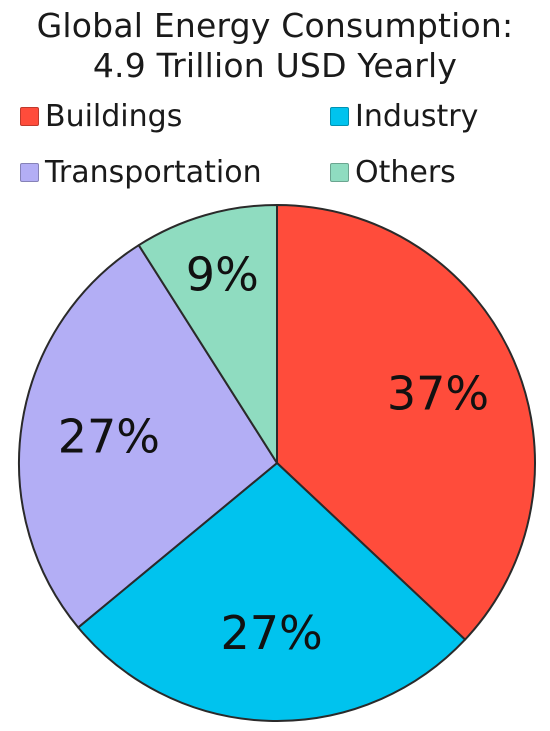 This screenshot has width=550, height=731. I want to click on legend-swatch-others, so click(339, 172).